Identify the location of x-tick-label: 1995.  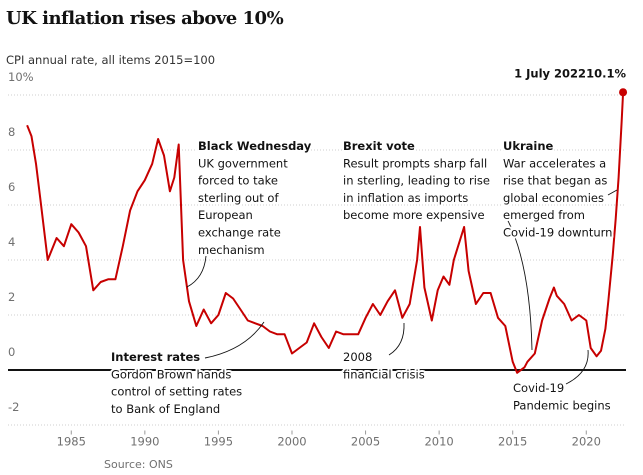
(218, 442).